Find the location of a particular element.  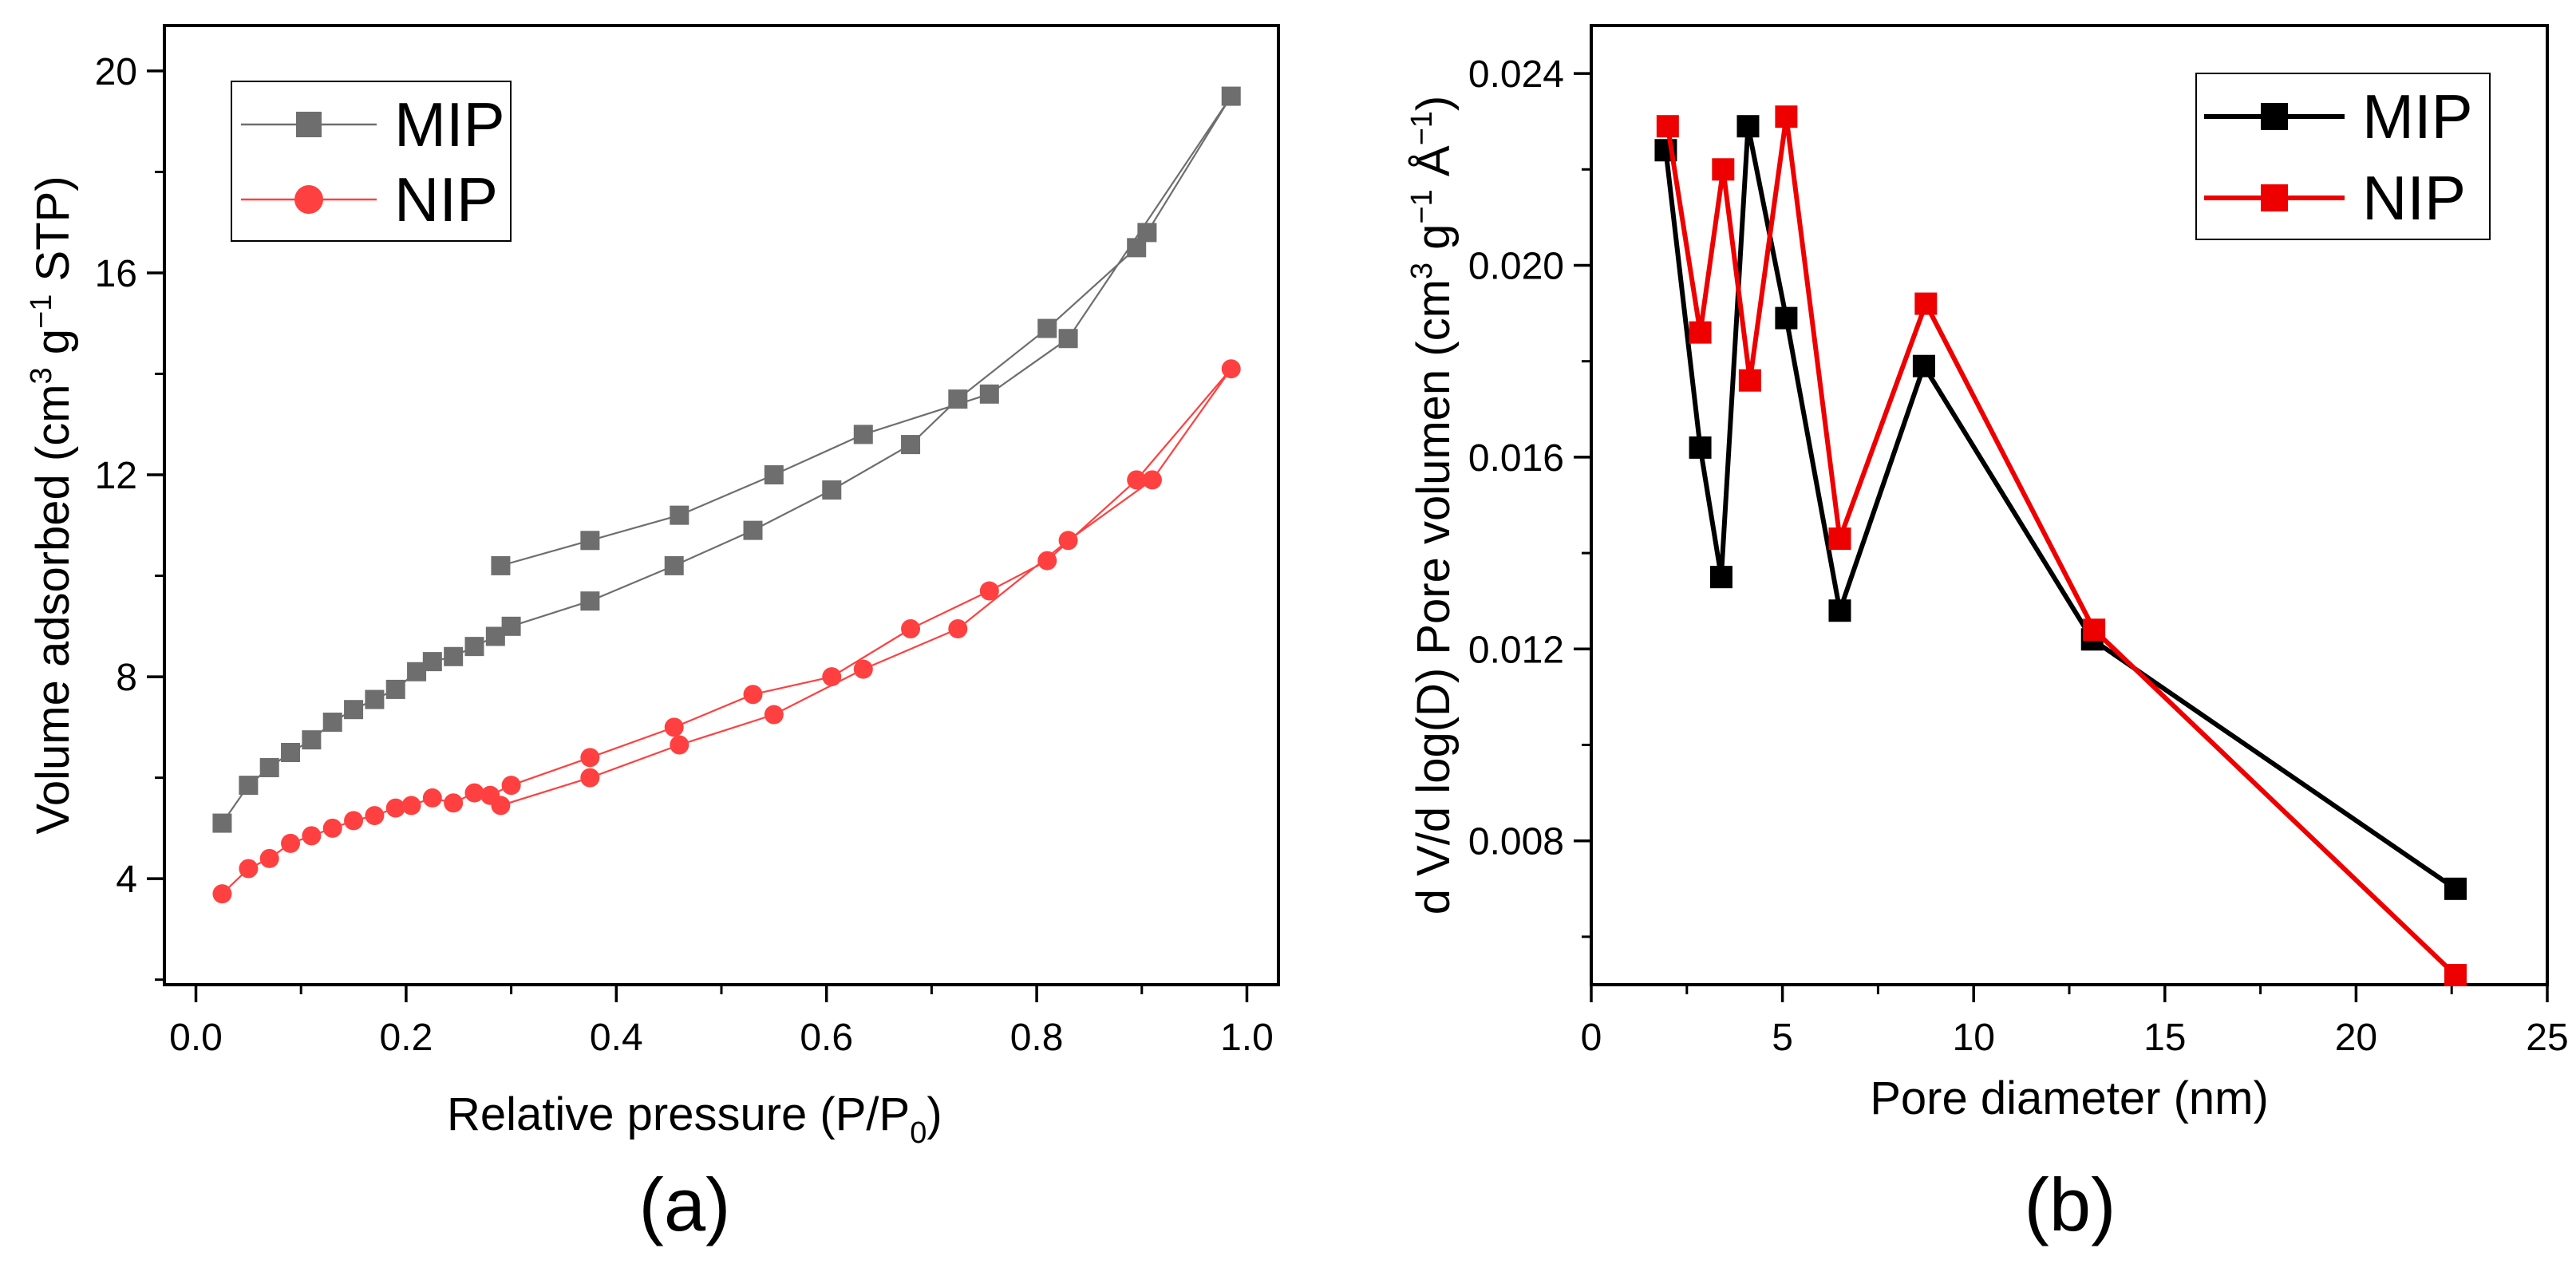

chart-b-x-ticks: 0 5 10 15 20 25 is located at coordinates (2075, 1022).